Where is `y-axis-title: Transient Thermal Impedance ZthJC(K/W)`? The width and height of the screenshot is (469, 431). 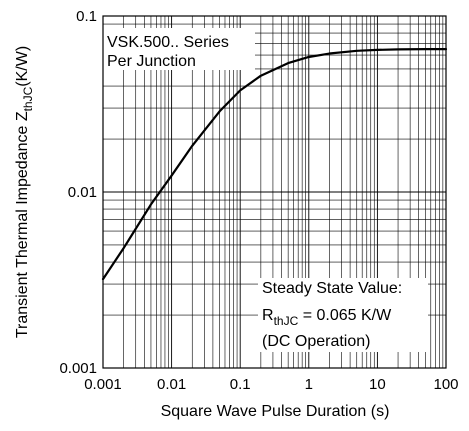
y-axis-title: Transient Thermal Impedance ZthJC(K/W) is located at coordinates (24, 192).